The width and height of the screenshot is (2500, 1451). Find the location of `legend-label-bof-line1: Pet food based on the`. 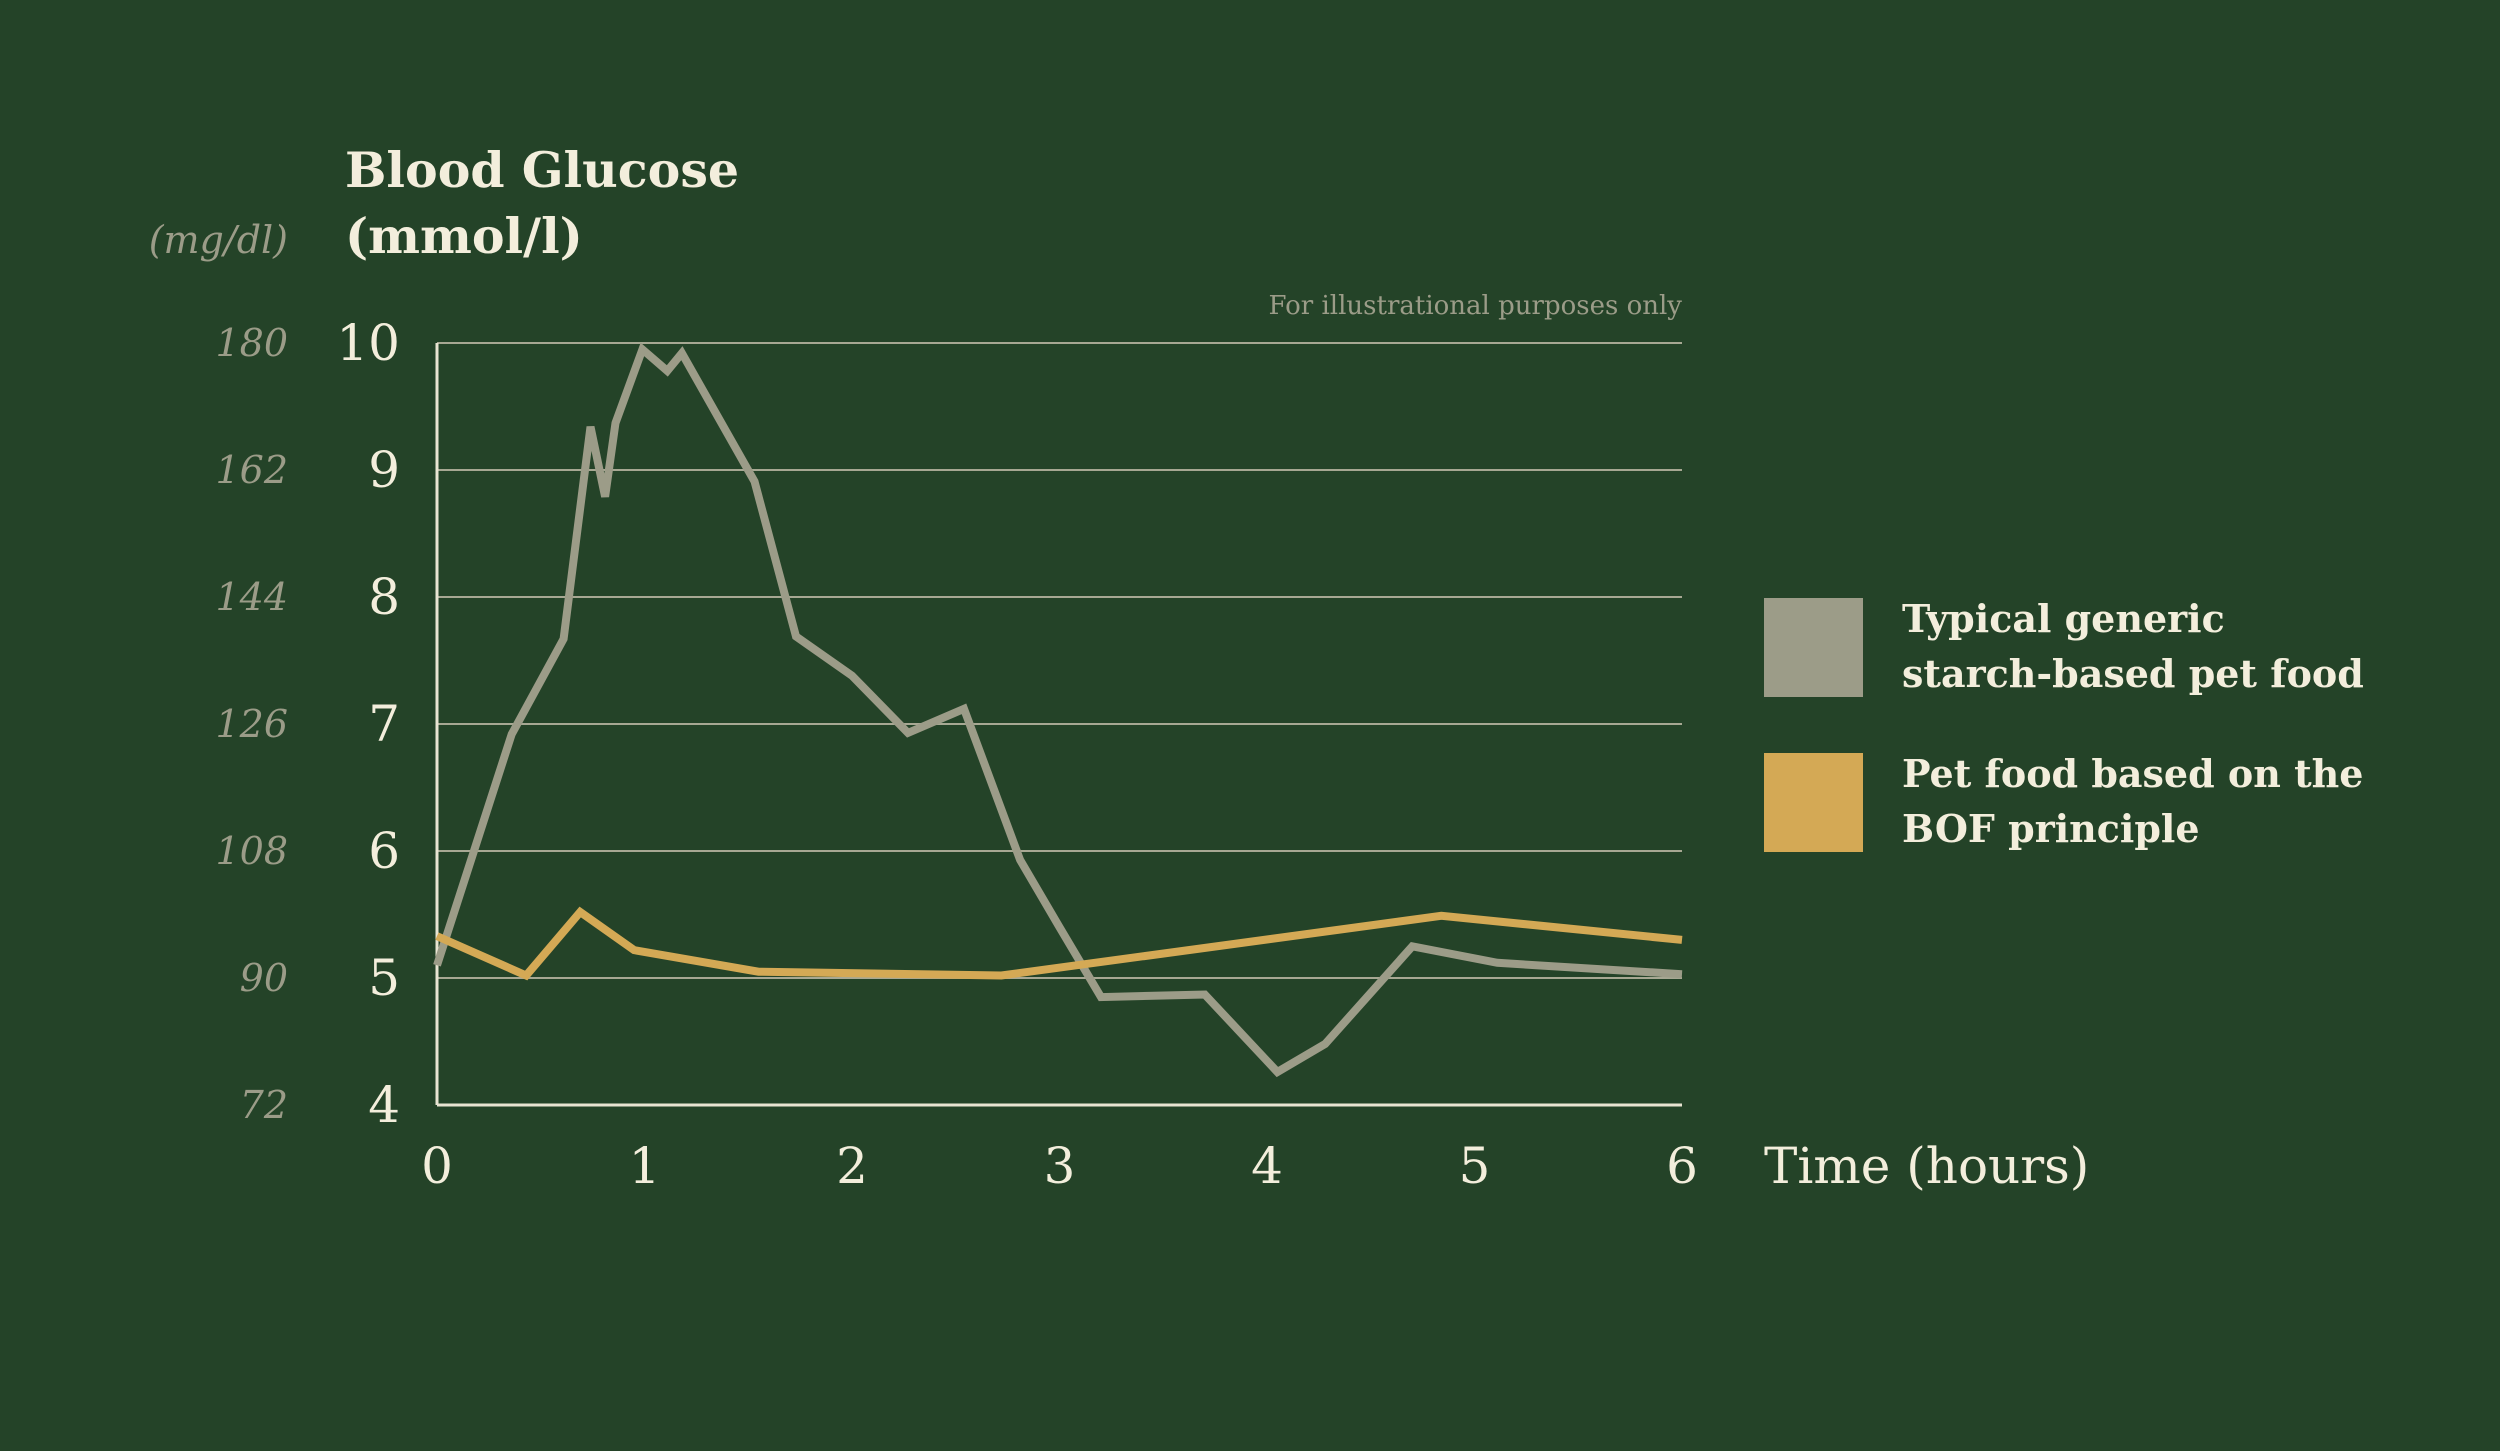

legend-label-bof-line1: Pet food based on the is located at coordinates (2132, 773).